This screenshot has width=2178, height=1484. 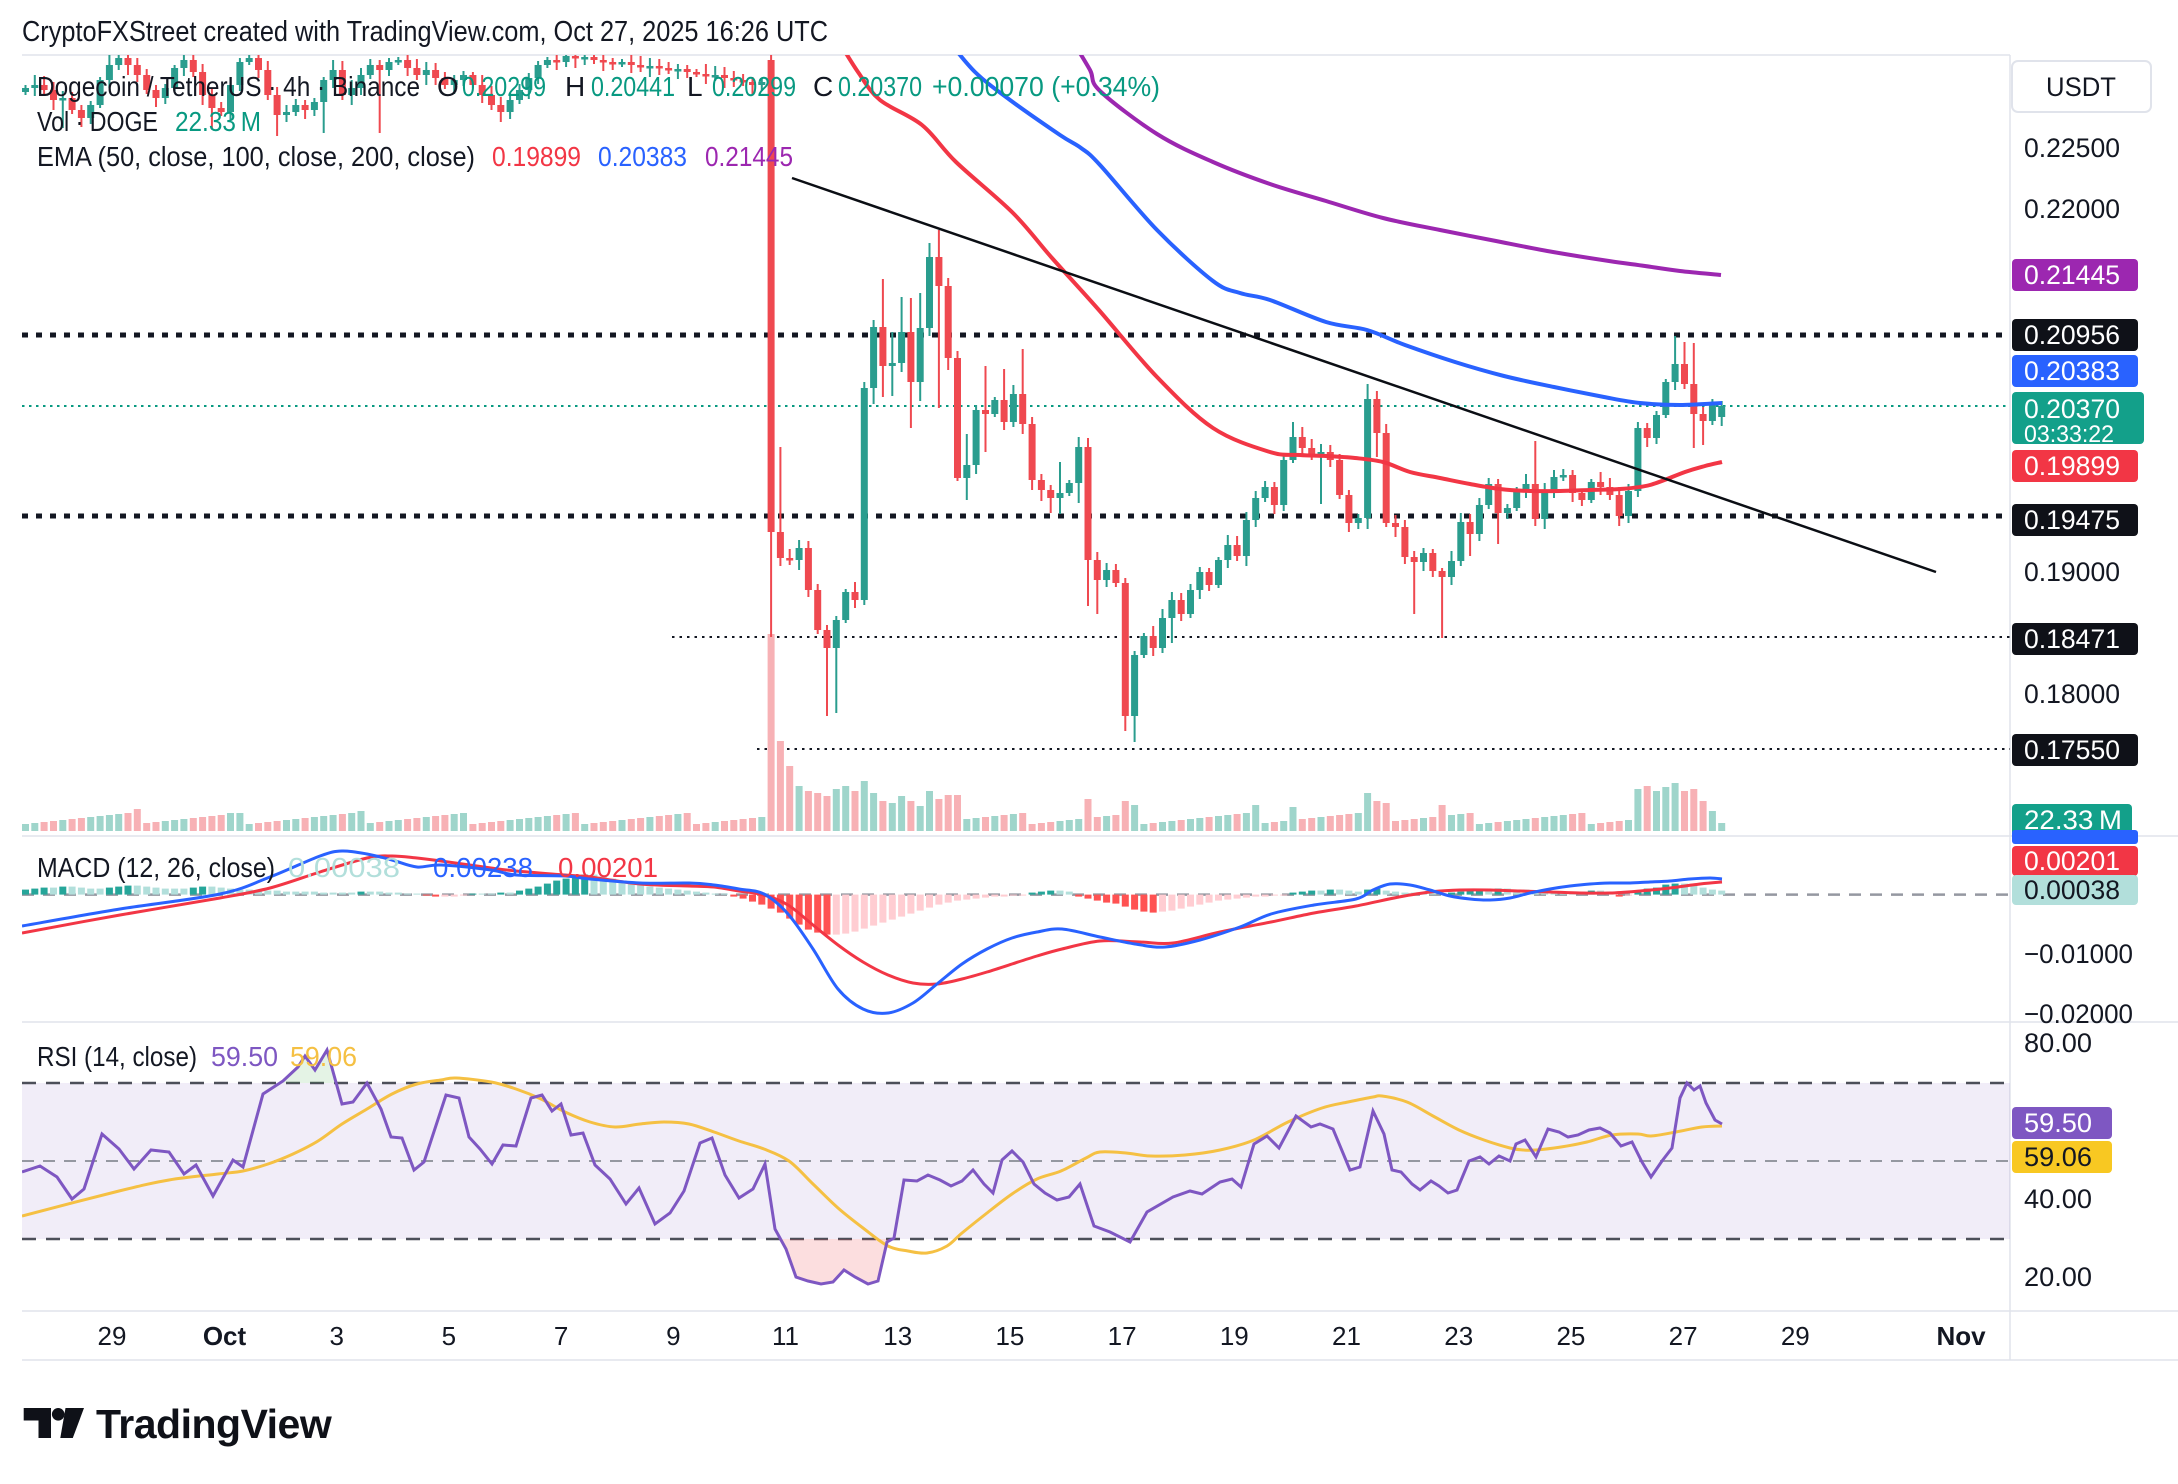 I want to click on svg-text: +0.00070 (+0.34%), so click(x=1046, y=86).